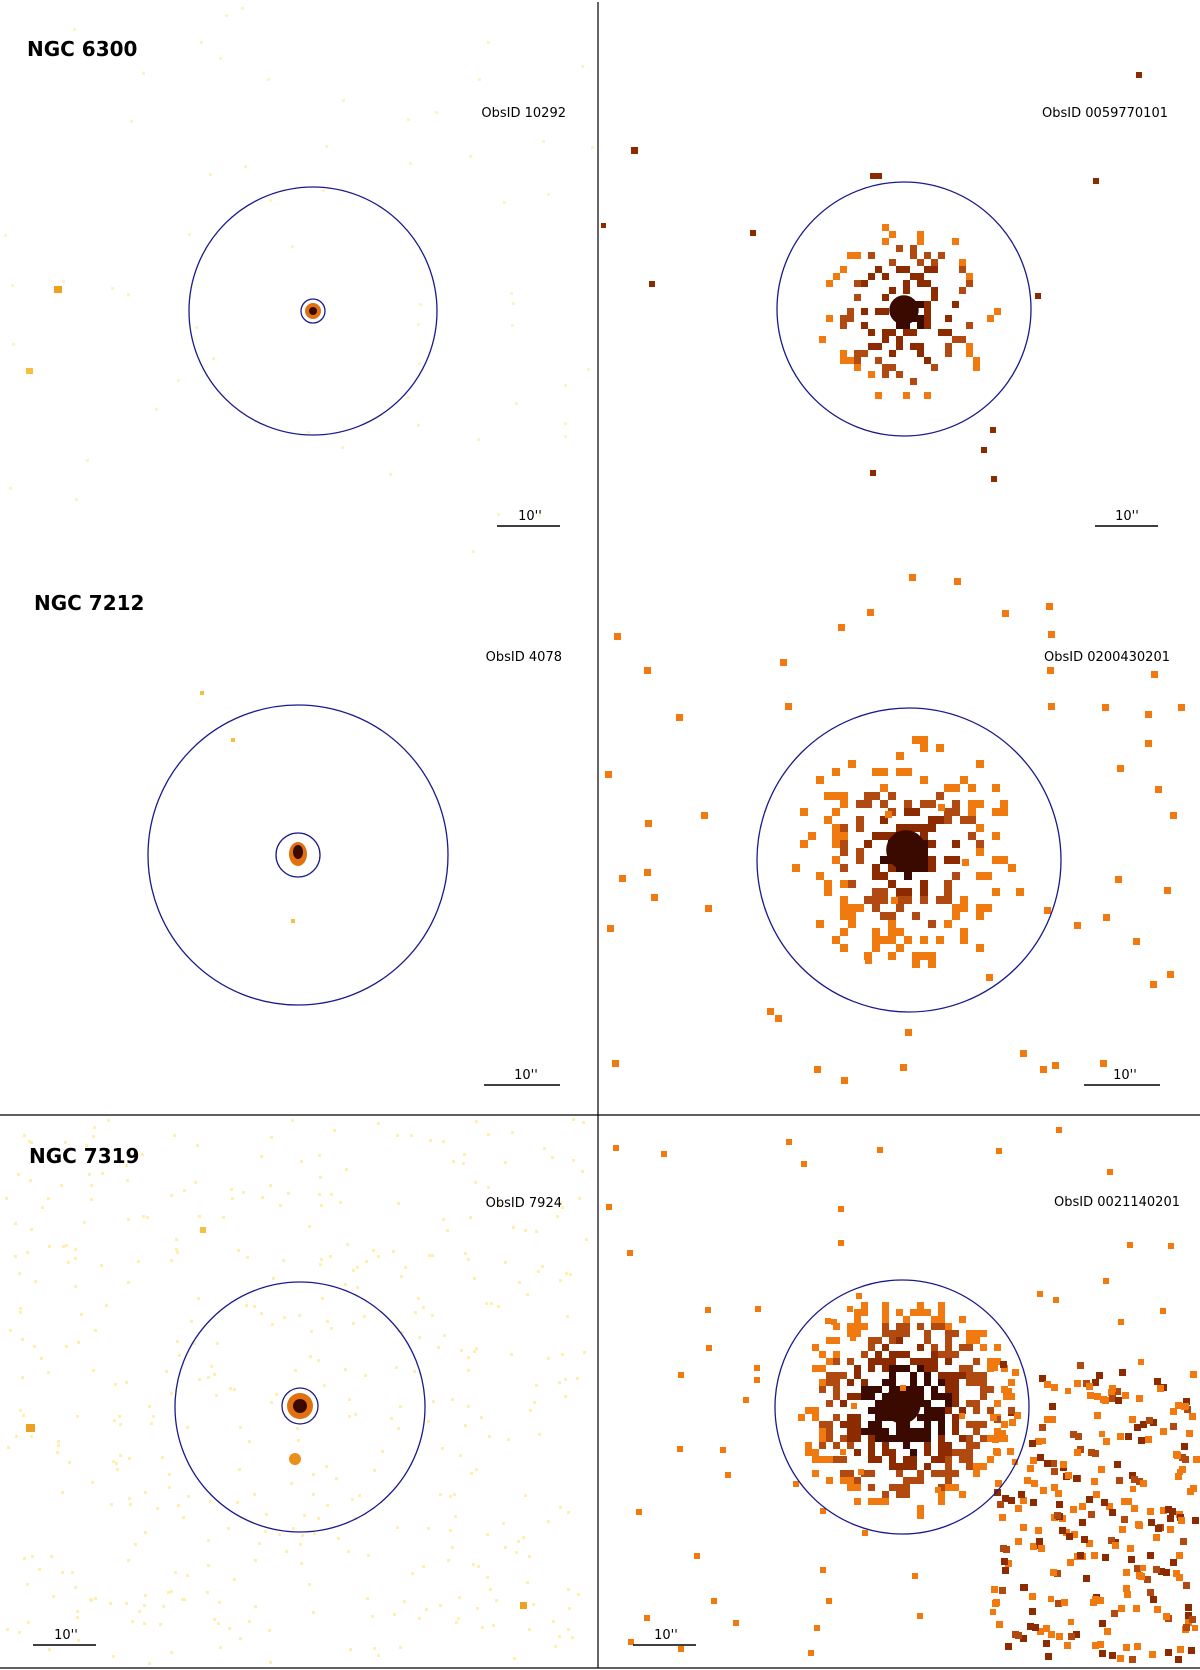 The image size is (1200, 1670). I want to click on obsid-label: ObsID 0021140201, so click(1117, 1202).